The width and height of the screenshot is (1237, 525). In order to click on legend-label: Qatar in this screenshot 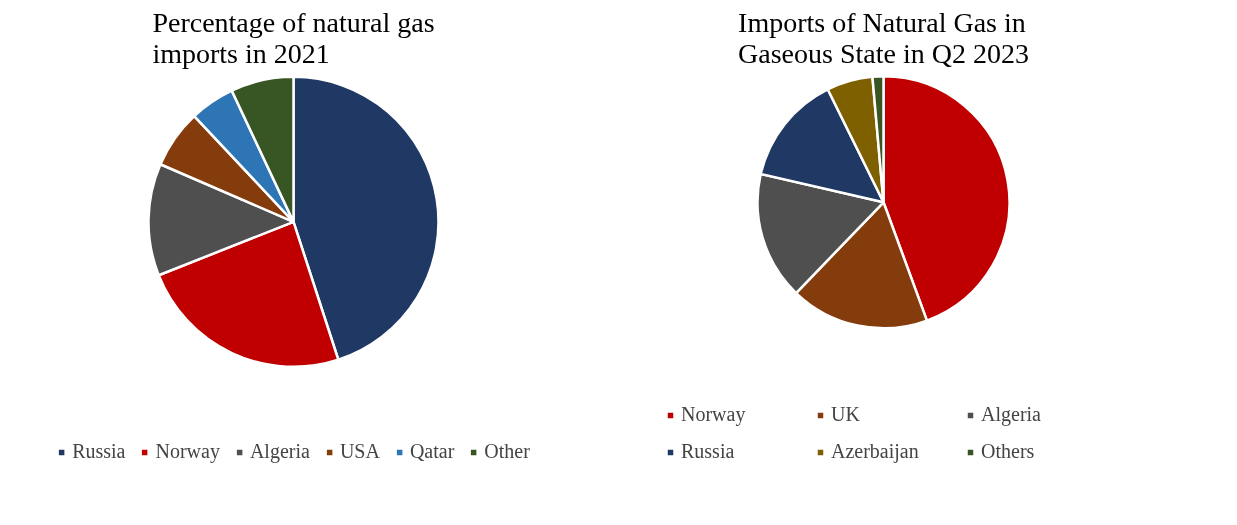, I will do `click(432, 451)`.